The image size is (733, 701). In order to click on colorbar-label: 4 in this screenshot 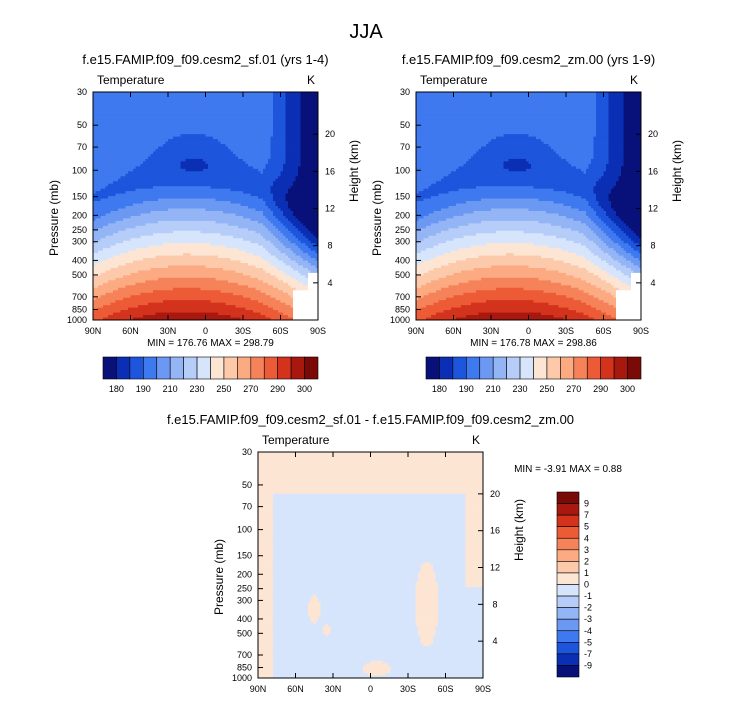, I will do `click(586, 538)`.